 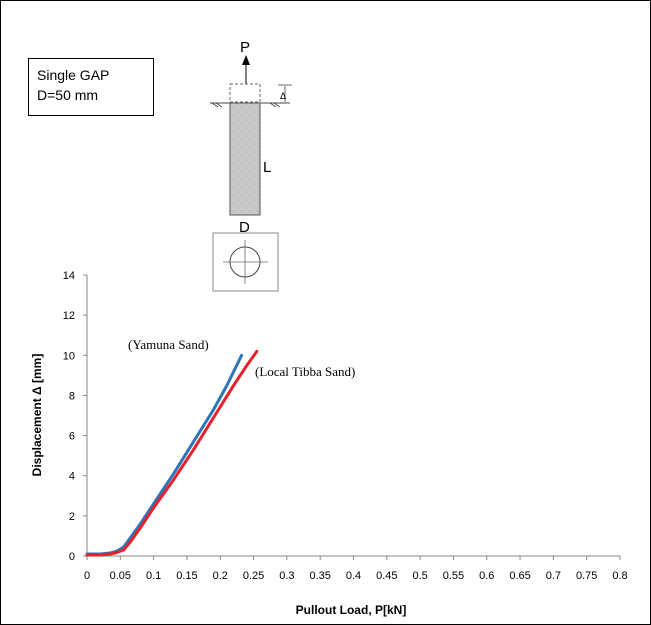 What do you see at coordinates (164, 454) in the screenshot?
I see `series-line-yamuna` at bounding box center [164, 454].